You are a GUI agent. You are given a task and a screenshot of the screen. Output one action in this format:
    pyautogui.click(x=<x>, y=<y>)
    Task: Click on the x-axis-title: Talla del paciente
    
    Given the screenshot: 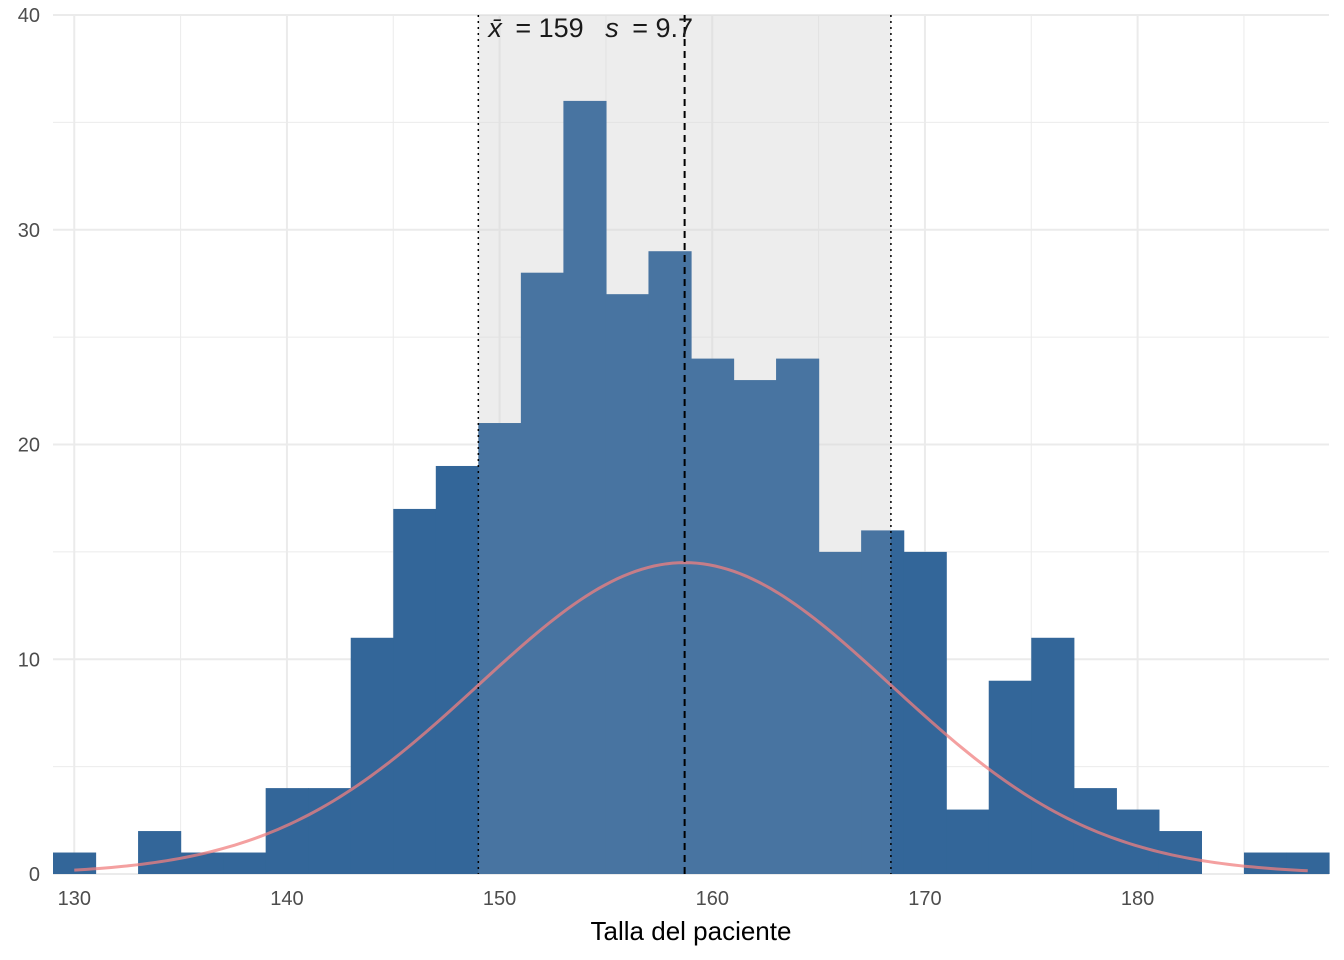 What is the action you would take?
    pyautogui.click(x=691, y=931)
    